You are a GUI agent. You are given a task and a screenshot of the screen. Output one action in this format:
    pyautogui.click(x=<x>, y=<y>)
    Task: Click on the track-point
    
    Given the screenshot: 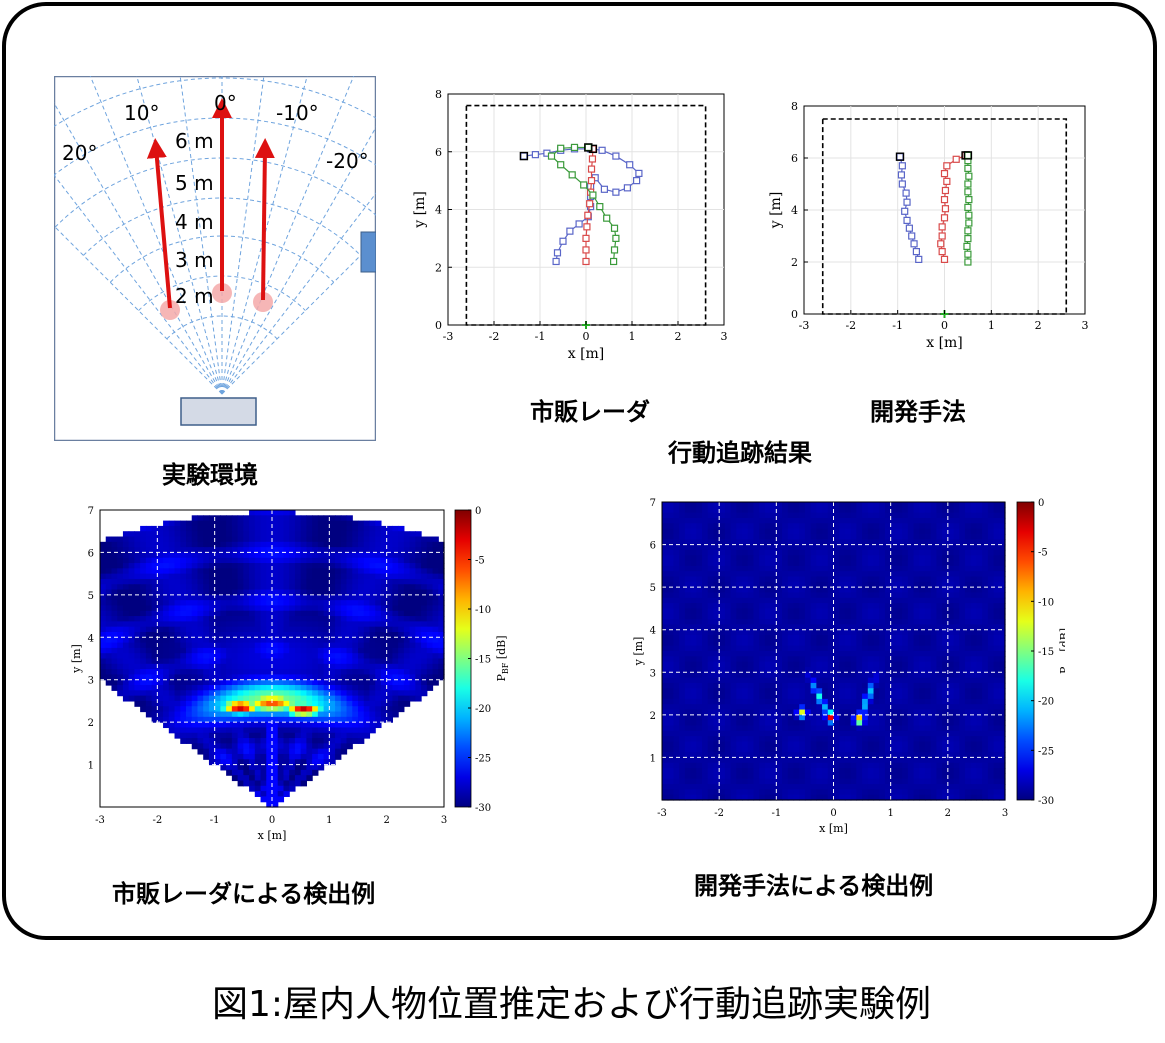 What is the action you would take?
    pyautogui.click(x=614, y=261)
    